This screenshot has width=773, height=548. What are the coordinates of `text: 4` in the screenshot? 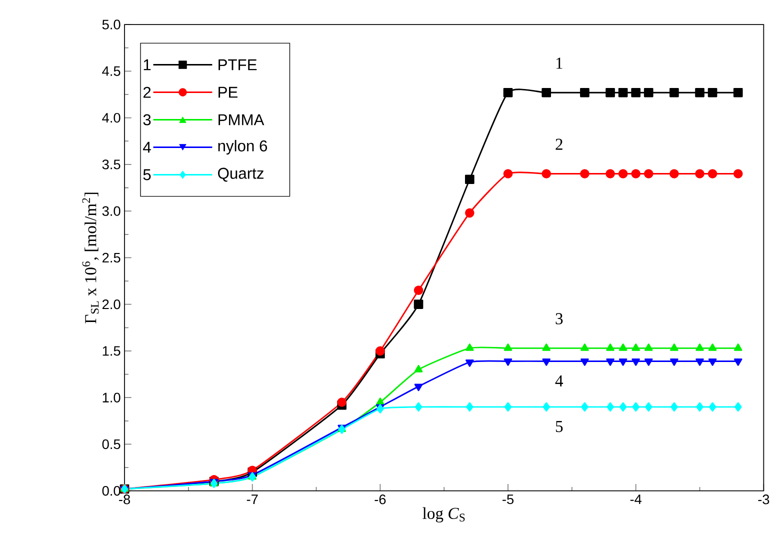 It's located at (147, 147).